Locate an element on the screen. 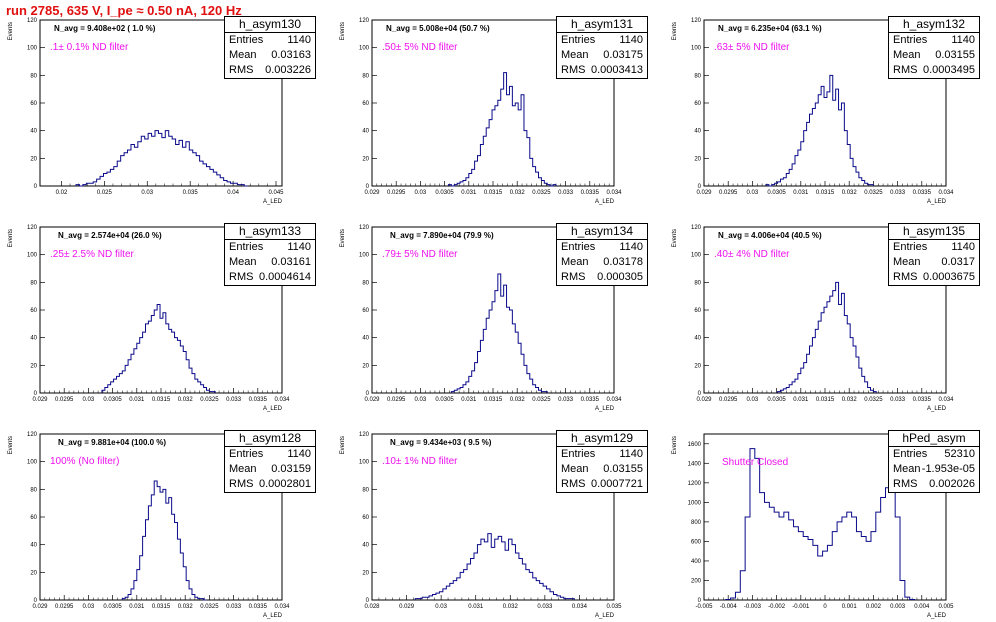 The height and width of the screenshot is (622, 996). x-tick-label: -0.005 is located at coordinates (704, 607).